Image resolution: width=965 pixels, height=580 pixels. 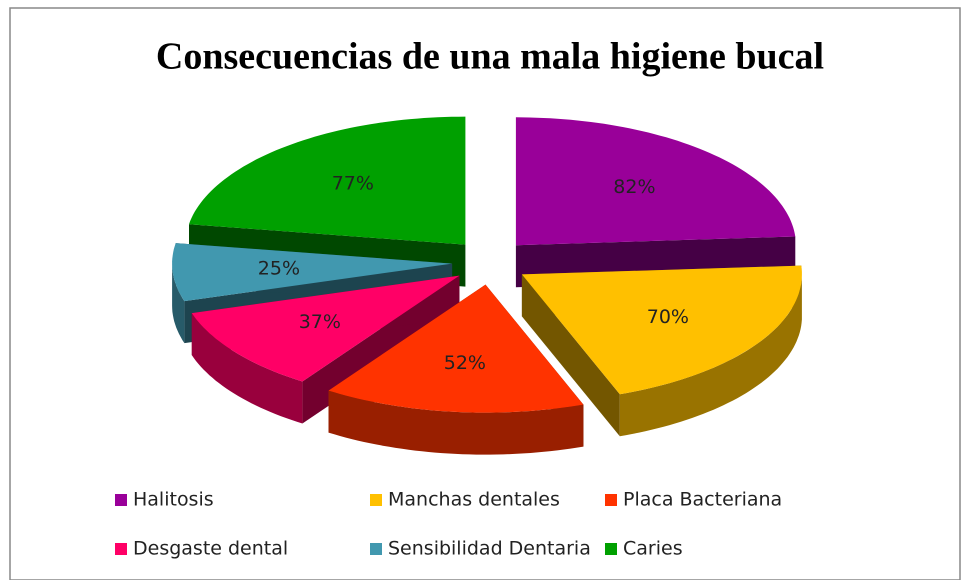 I want to click on legend-label: Halitosis, so click(x=173, y=500).